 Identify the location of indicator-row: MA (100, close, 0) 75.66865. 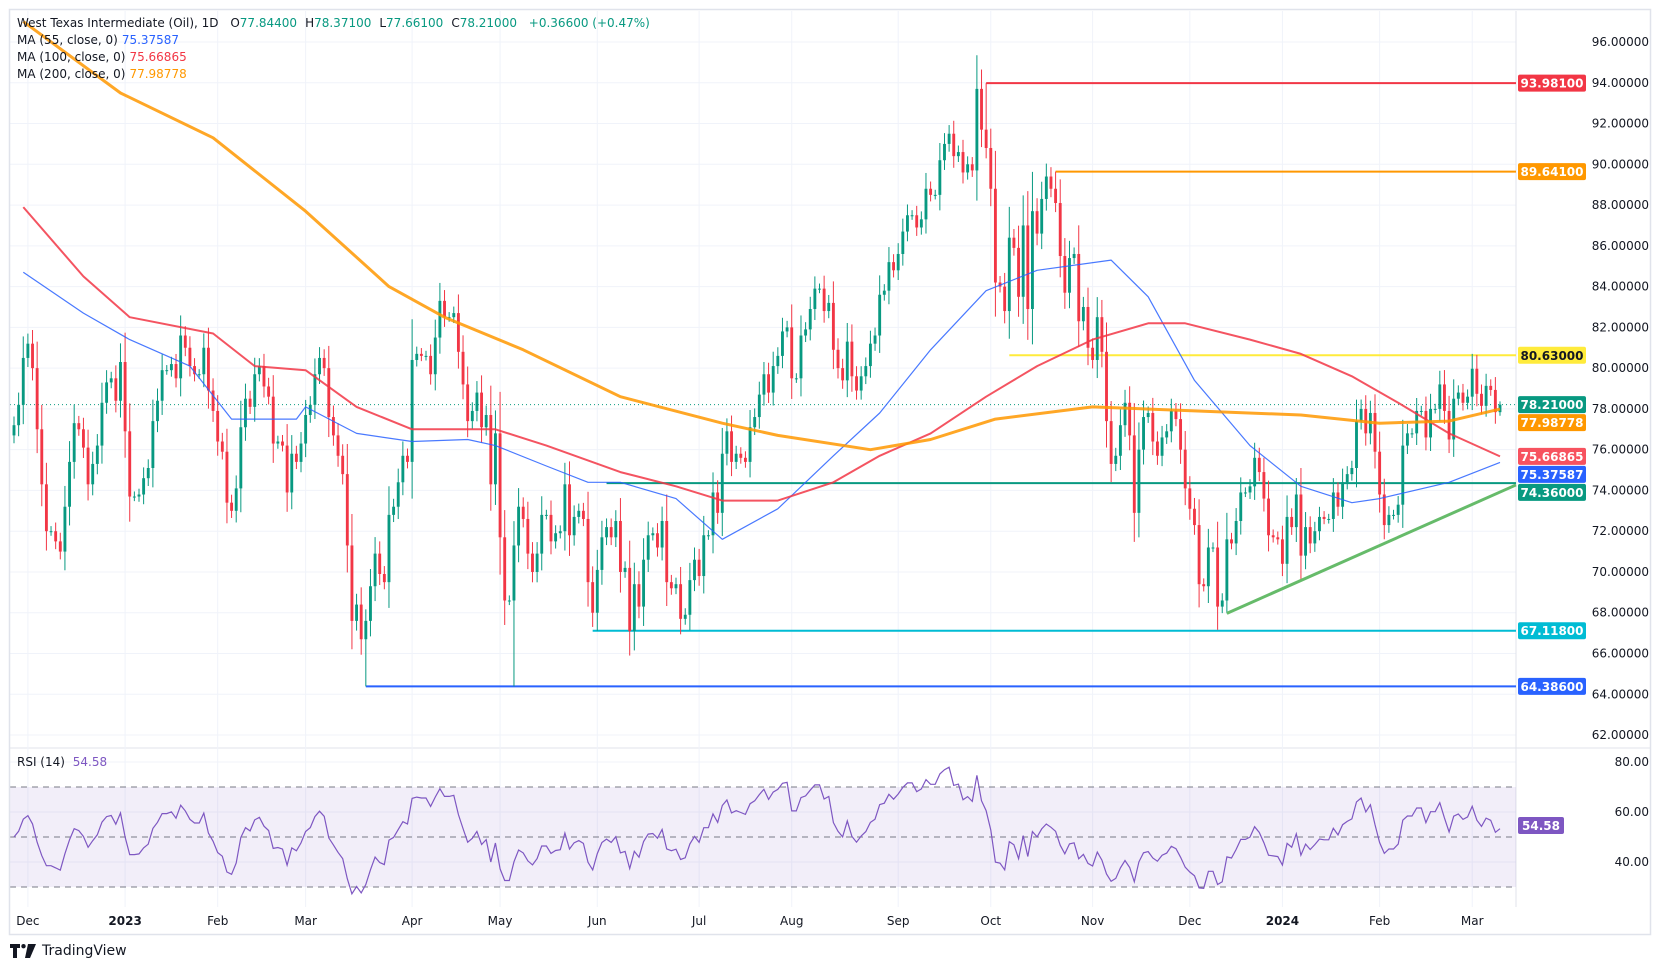
(333, 57).